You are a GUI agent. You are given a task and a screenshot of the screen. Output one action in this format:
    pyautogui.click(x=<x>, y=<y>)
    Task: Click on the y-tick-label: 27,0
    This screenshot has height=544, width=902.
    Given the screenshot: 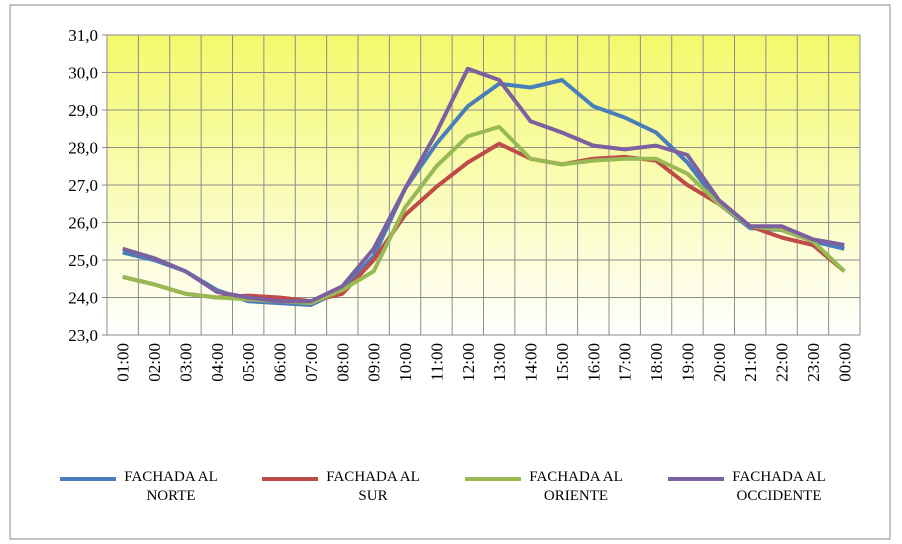 What is the action you would take?
    pyautogui.click(x=83, y=185)
    